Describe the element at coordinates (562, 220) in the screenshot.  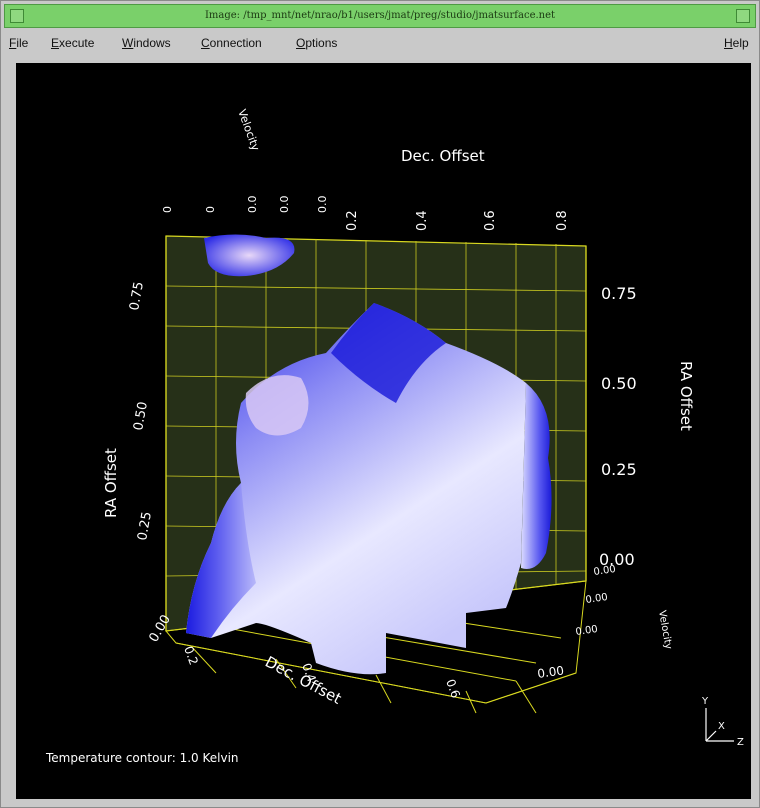
I see `top-tick-4: 0.8` at that location.